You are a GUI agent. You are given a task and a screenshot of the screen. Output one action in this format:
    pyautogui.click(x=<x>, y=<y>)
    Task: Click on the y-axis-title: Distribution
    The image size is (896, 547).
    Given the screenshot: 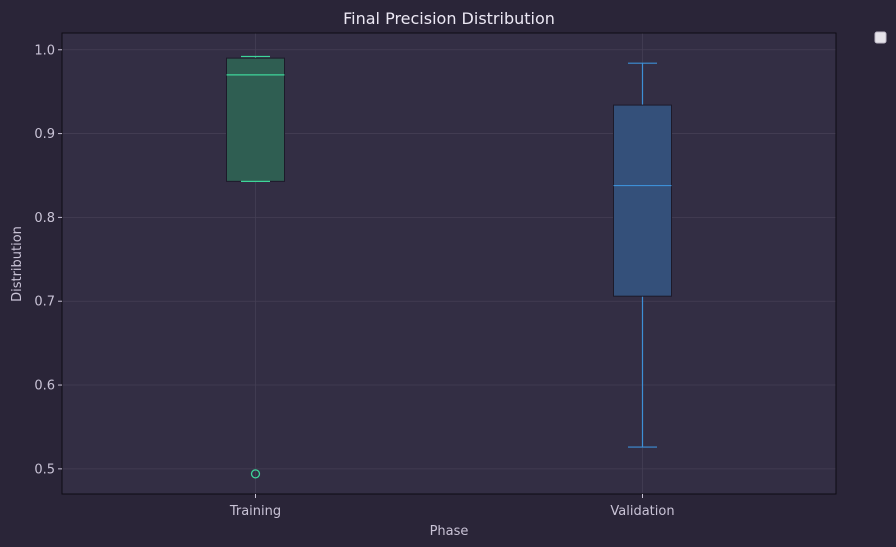 What is the action you would take?
    pyautogui.click(x=17, y=264)
    